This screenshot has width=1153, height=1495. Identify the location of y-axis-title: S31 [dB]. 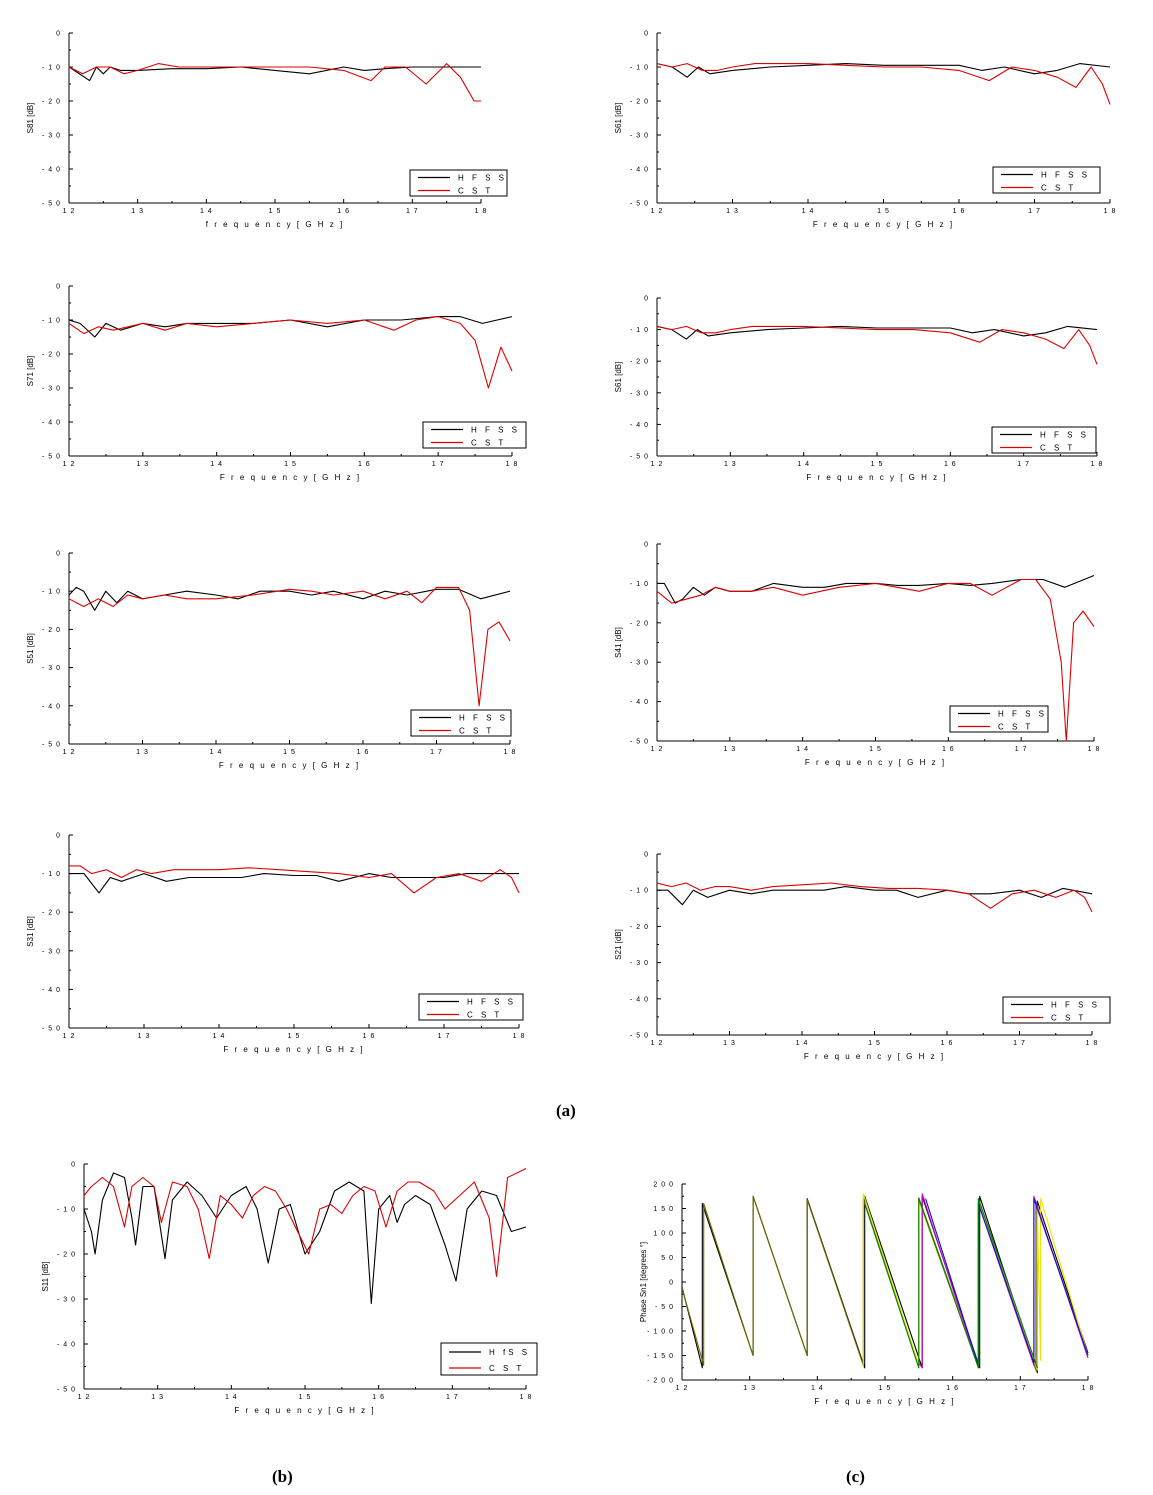
(30, 931).